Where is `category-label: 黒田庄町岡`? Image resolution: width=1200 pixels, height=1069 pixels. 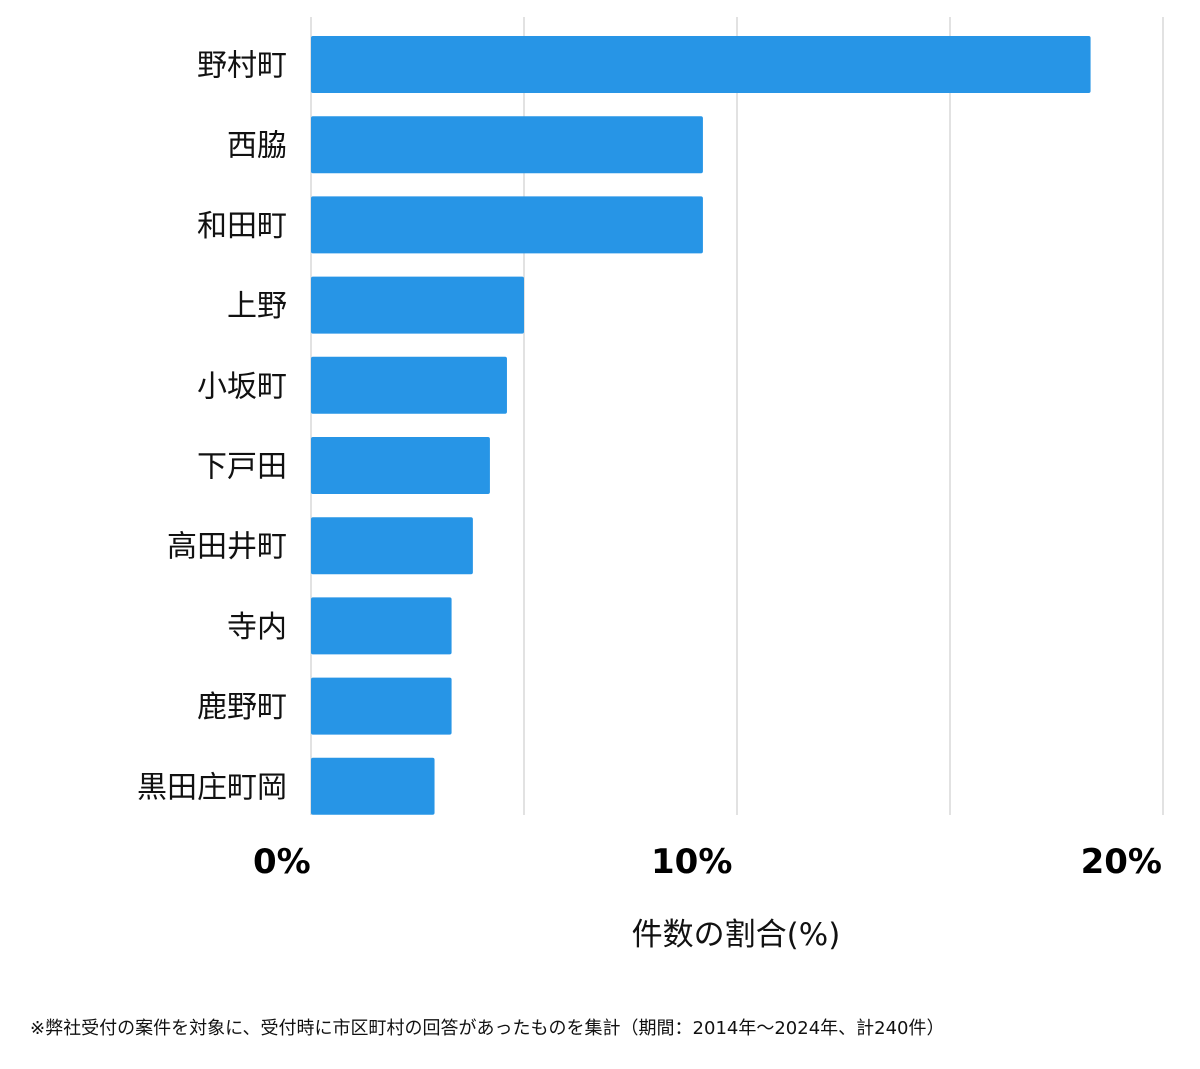
category-label: 黒田庄町岡 is located at coordinates (212, 787).